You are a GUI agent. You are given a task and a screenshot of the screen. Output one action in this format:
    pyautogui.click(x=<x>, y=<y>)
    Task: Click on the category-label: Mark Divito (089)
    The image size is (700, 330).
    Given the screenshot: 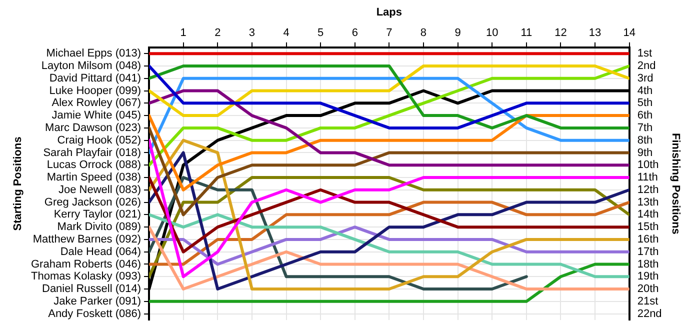 What is the action you would take?
    pyautogui.click(x=99, y=227)
    